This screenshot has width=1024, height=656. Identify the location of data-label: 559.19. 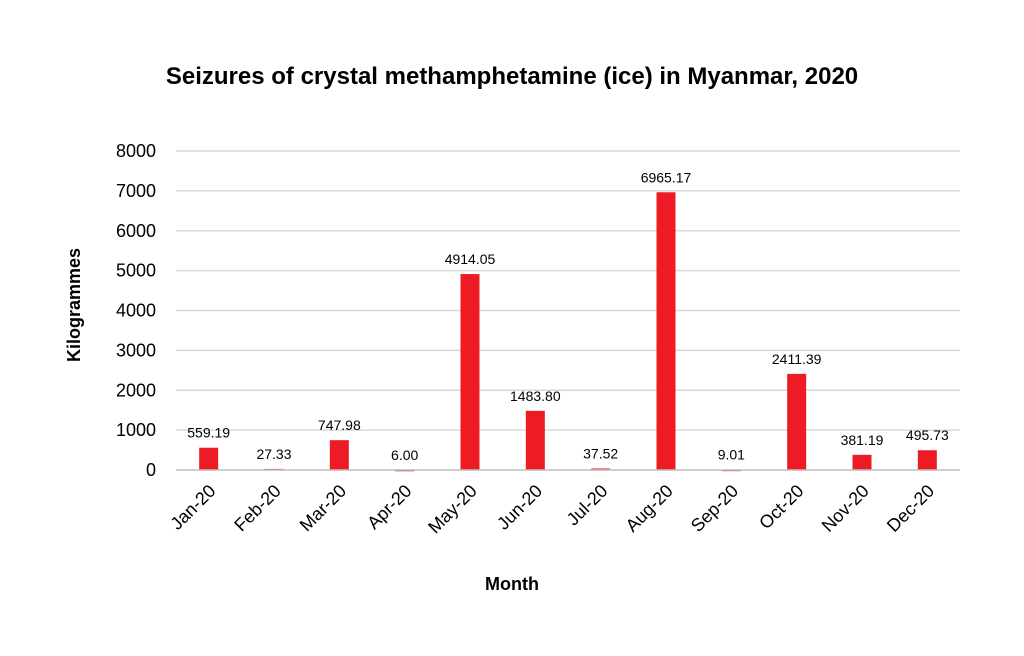
(208, 433).